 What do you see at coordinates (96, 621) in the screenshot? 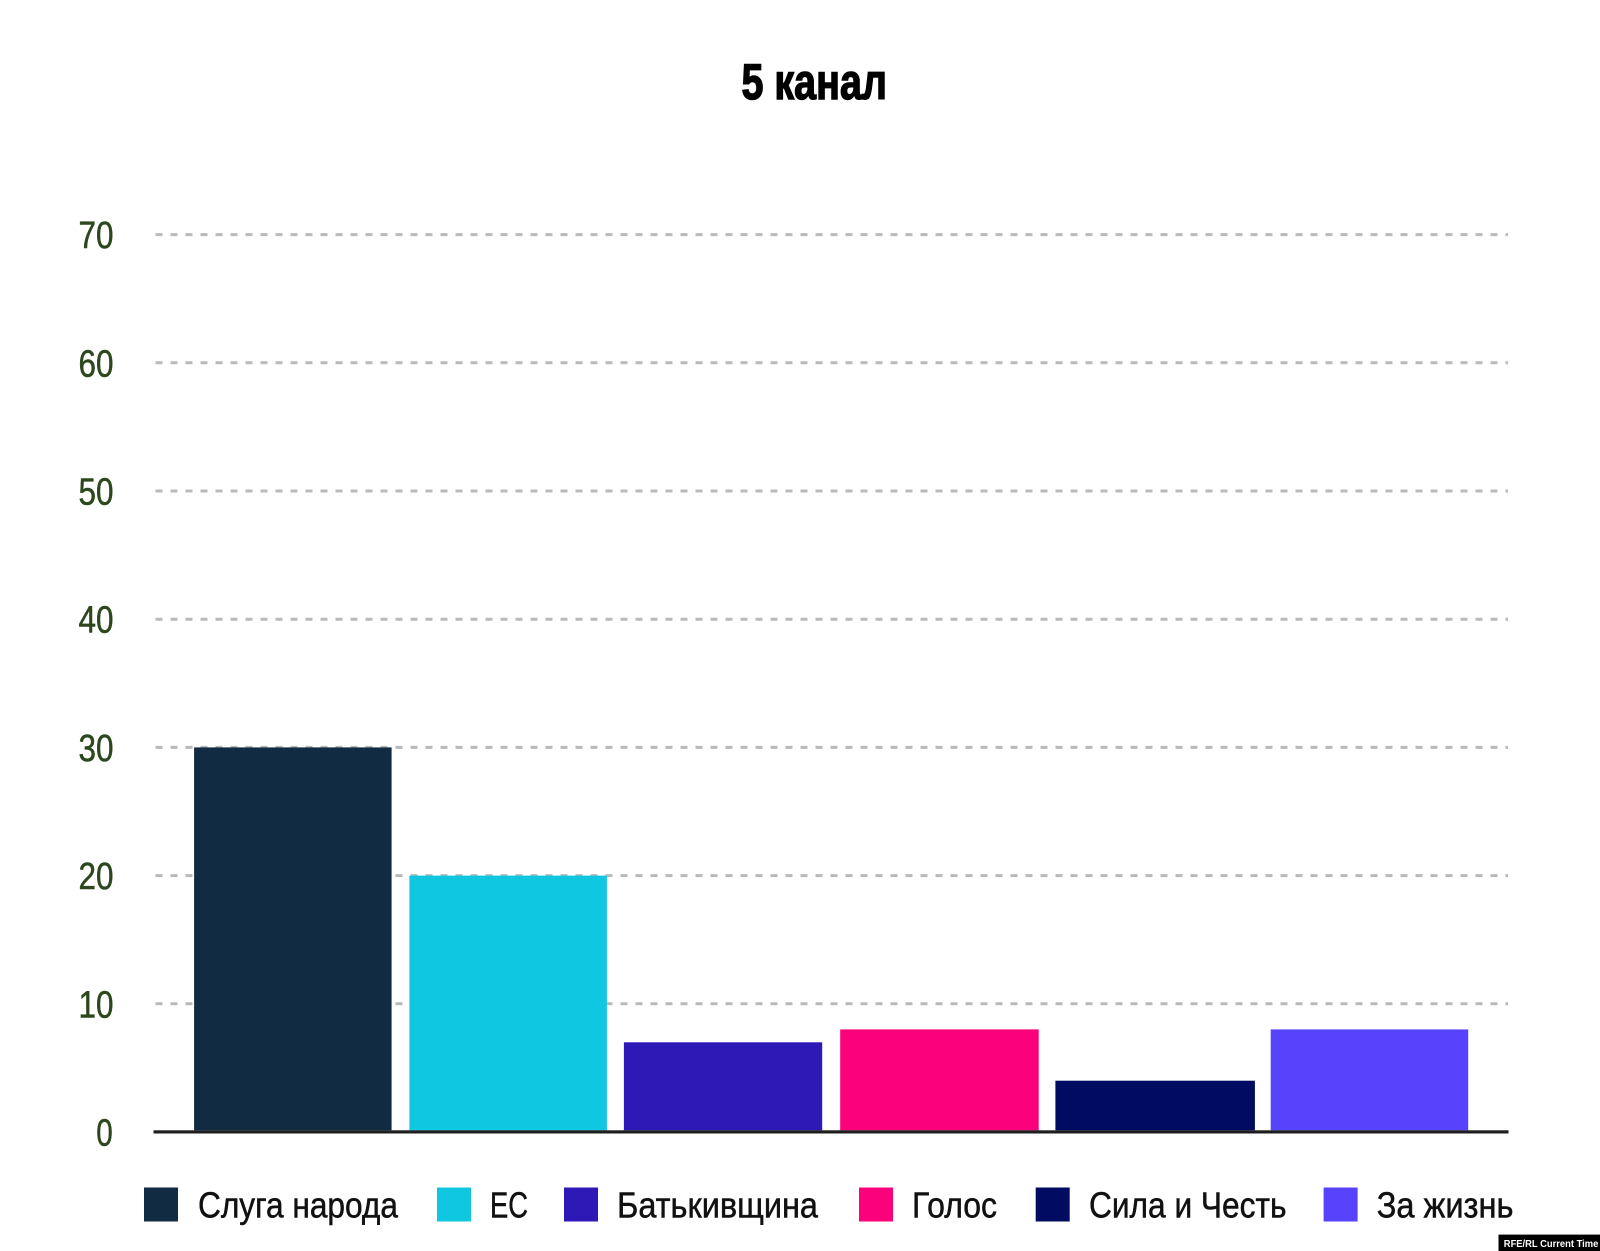
I see `svg-text: 40` at bounding box center [96, 621].